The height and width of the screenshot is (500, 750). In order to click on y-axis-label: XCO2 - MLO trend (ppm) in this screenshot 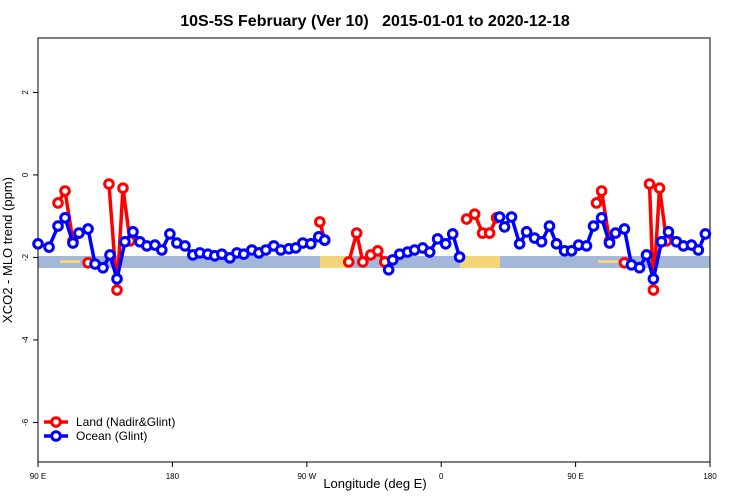, I will do `click(7, 250)`.